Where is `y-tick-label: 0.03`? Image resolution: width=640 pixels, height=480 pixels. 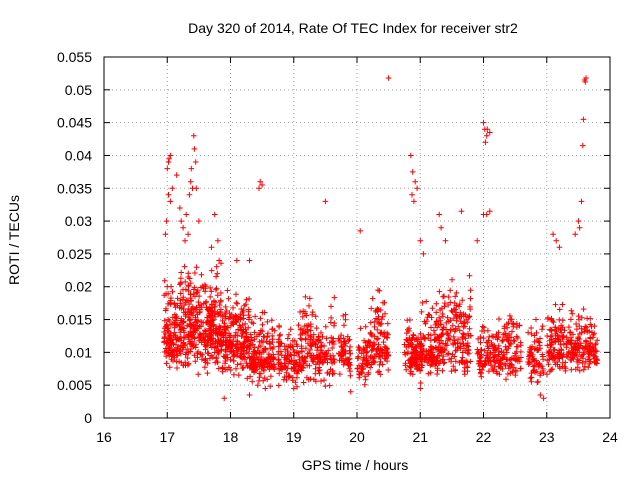 y-tick-label: 0.03 is located at coordinates (78, 221).